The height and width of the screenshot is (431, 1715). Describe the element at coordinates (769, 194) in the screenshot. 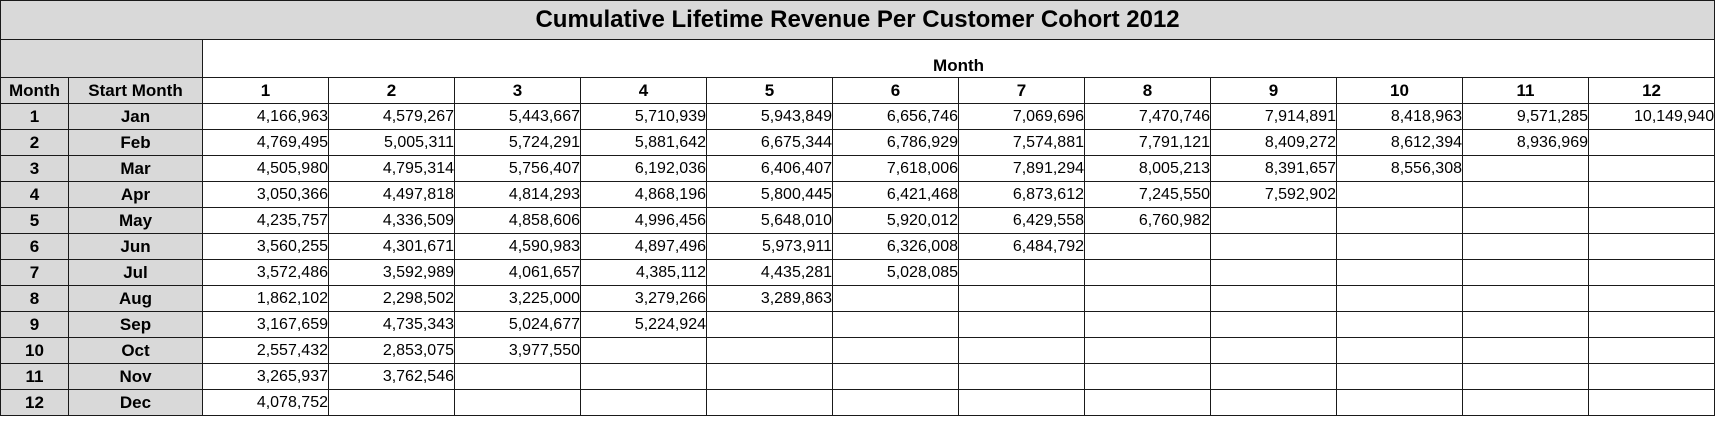

I see `revenue-cell: 5,800,445` at that location.